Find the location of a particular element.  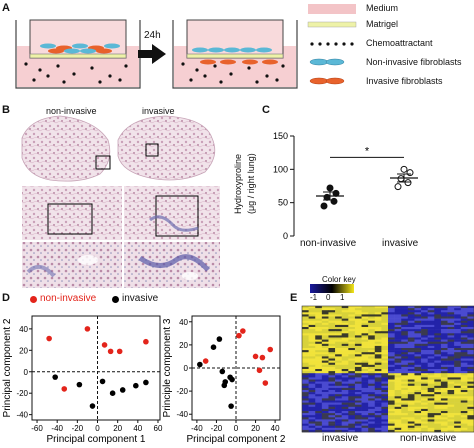

pca-ytick-label: 0 is located at coordinates (26, 372).